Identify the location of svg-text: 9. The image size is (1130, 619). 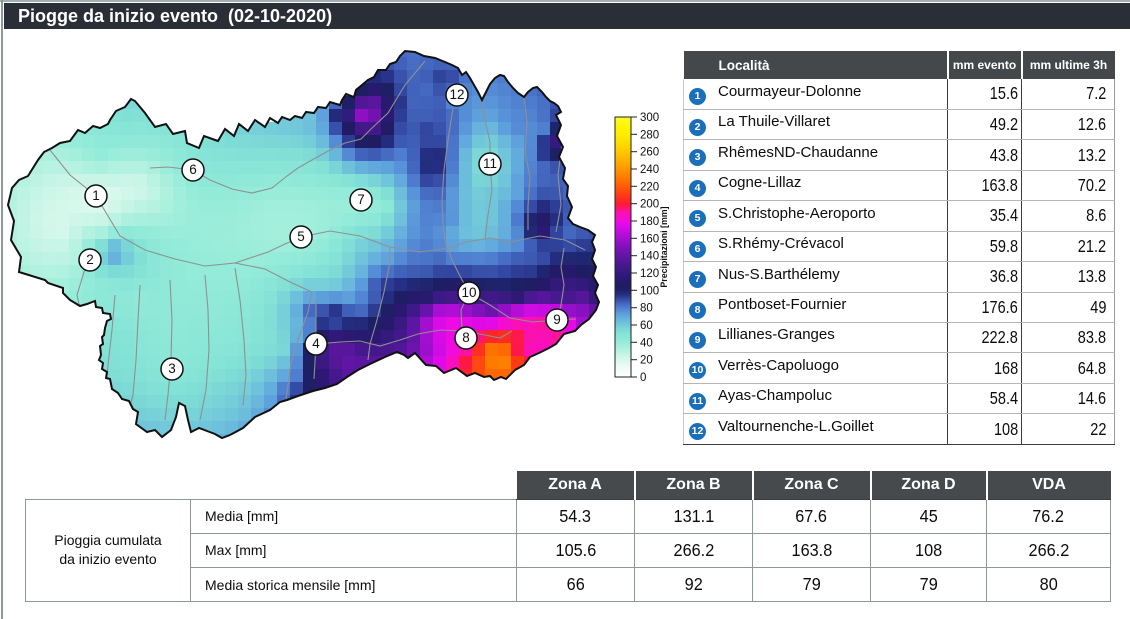
(557, 319).